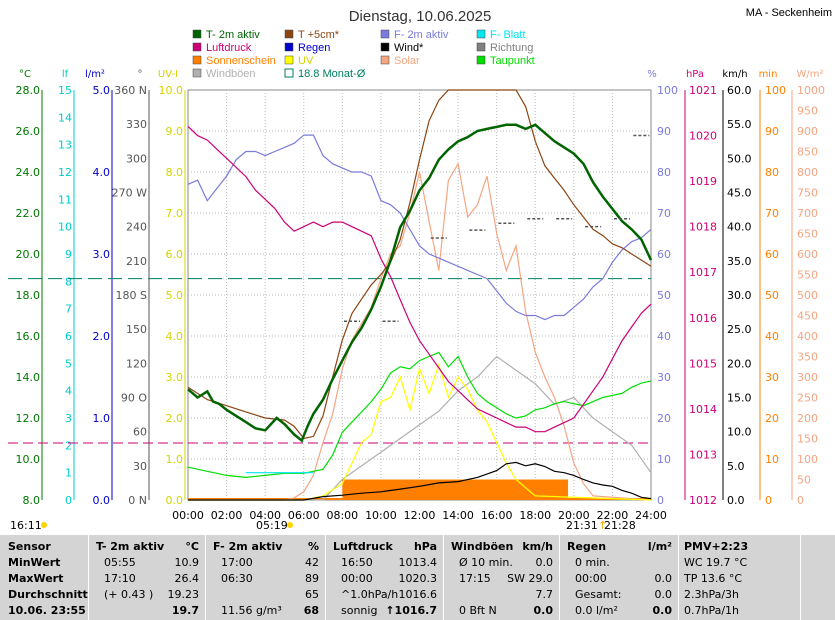 The width and height of the screenshot is (835, 620). I want to click on cell-label: 17:00, so click(237, 562).